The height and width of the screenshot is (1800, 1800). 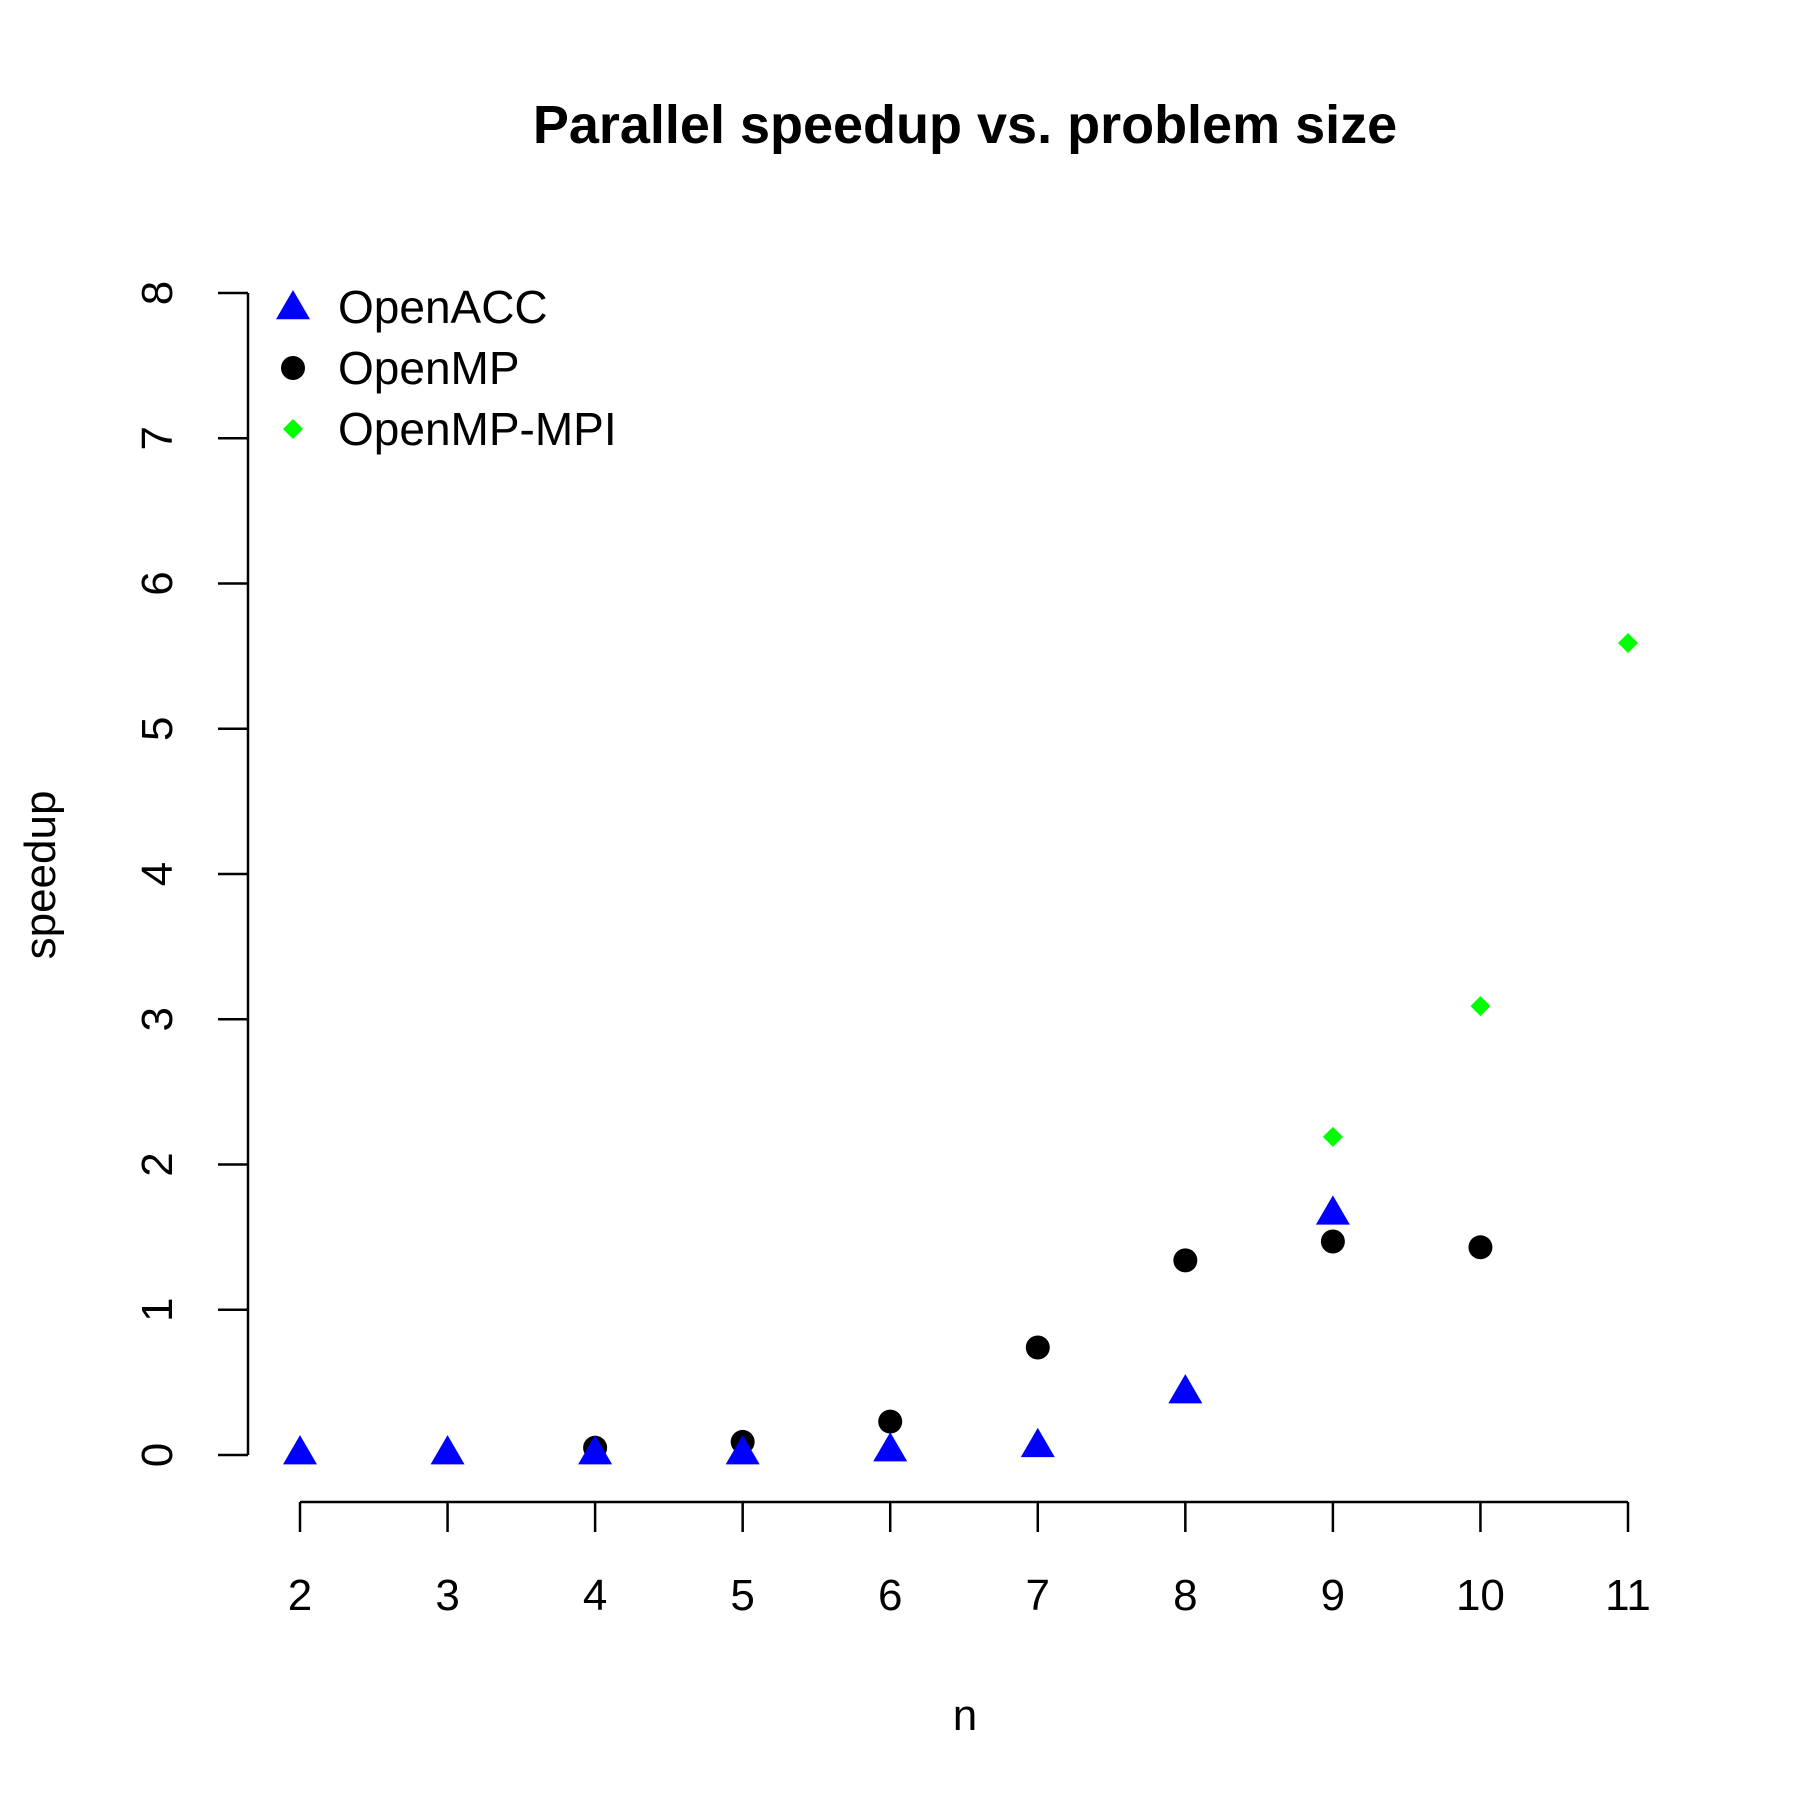 What do you see at coordinates (447, 1595) in the screenshot?
I see `x-tick-label: 3` at bounding box center [447, 1595].